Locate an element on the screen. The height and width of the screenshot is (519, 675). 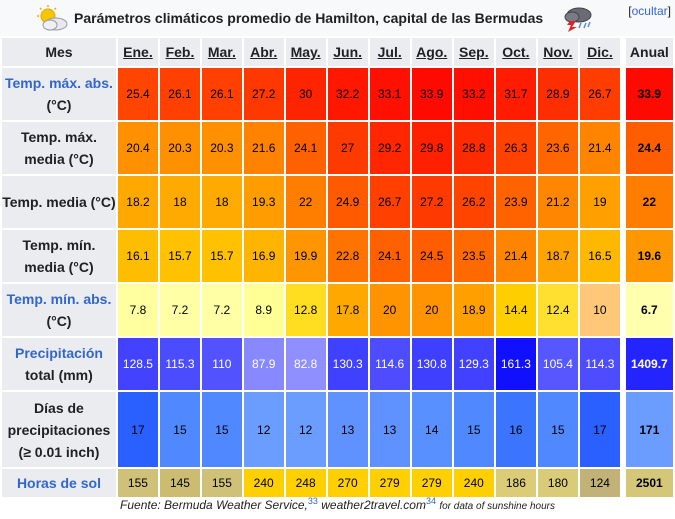
value-cell: 240 is located at coordinates (473, 483).